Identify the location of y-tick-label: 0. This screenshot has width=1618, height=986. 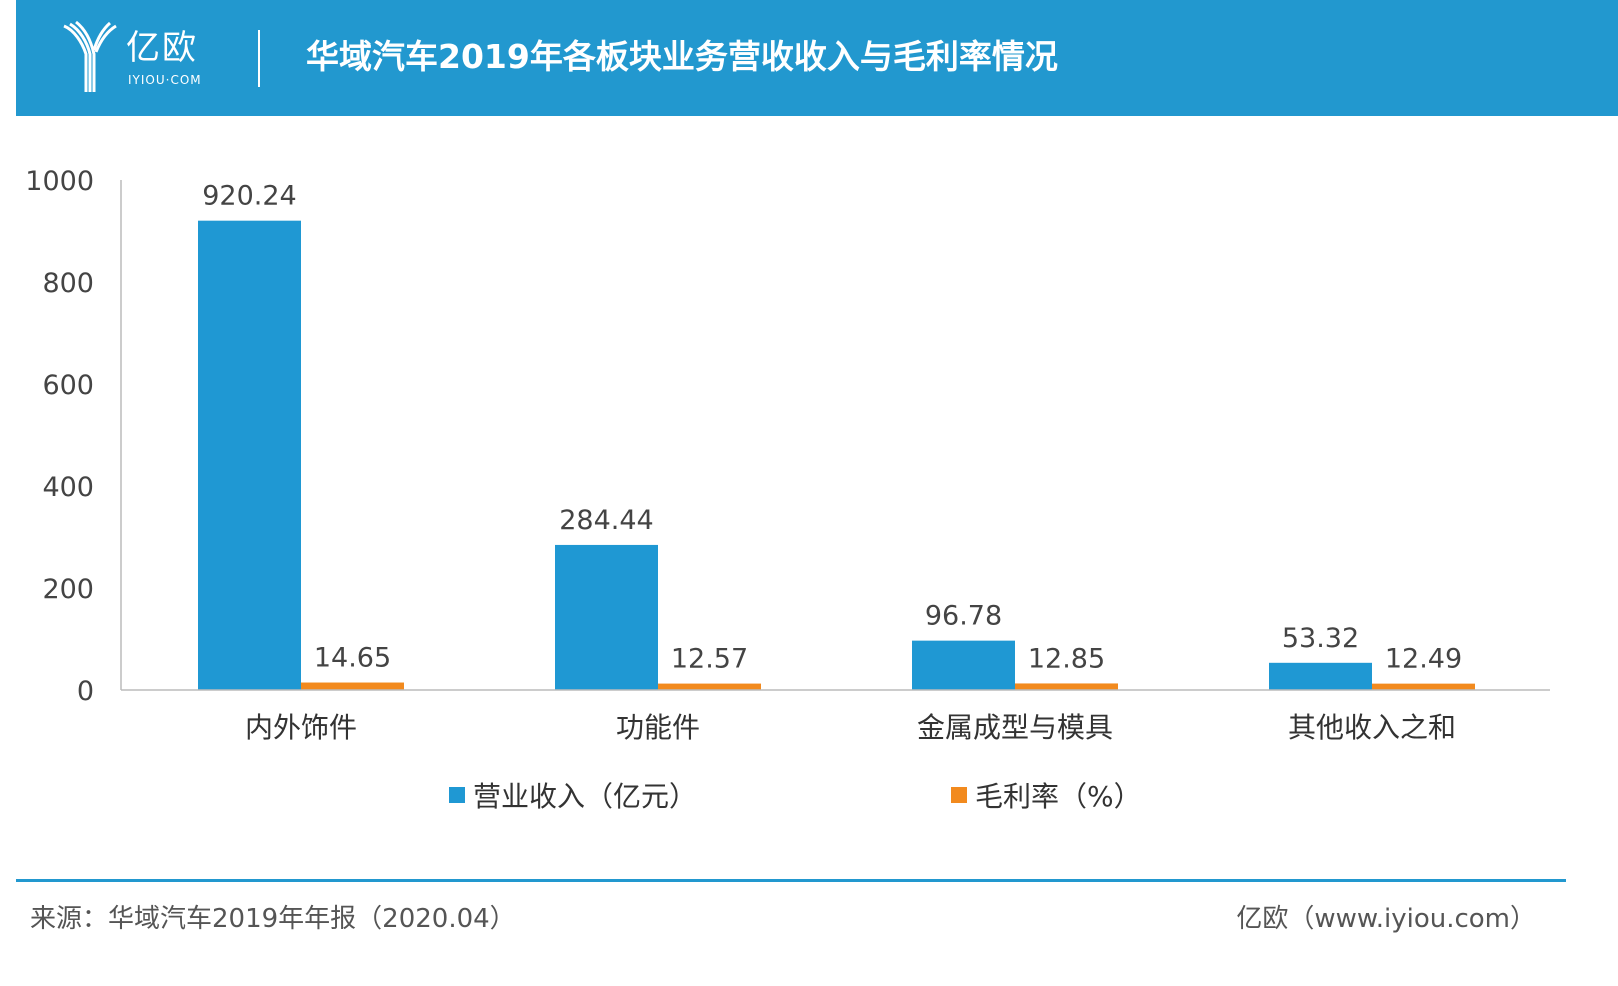
(85, 691).